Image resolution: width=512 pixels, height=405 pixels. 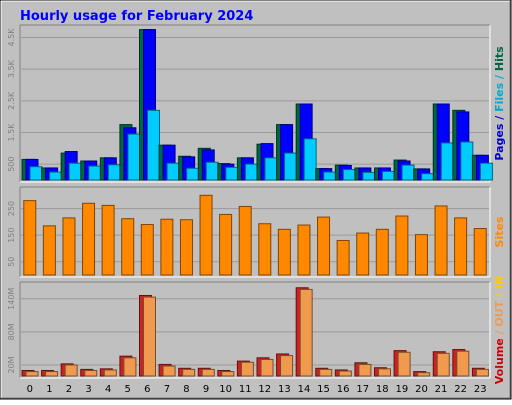 What do you see at coordinates (499, 282) in the screenshot?
I see `side-label-part: IN` at bounding box center [499, 282].